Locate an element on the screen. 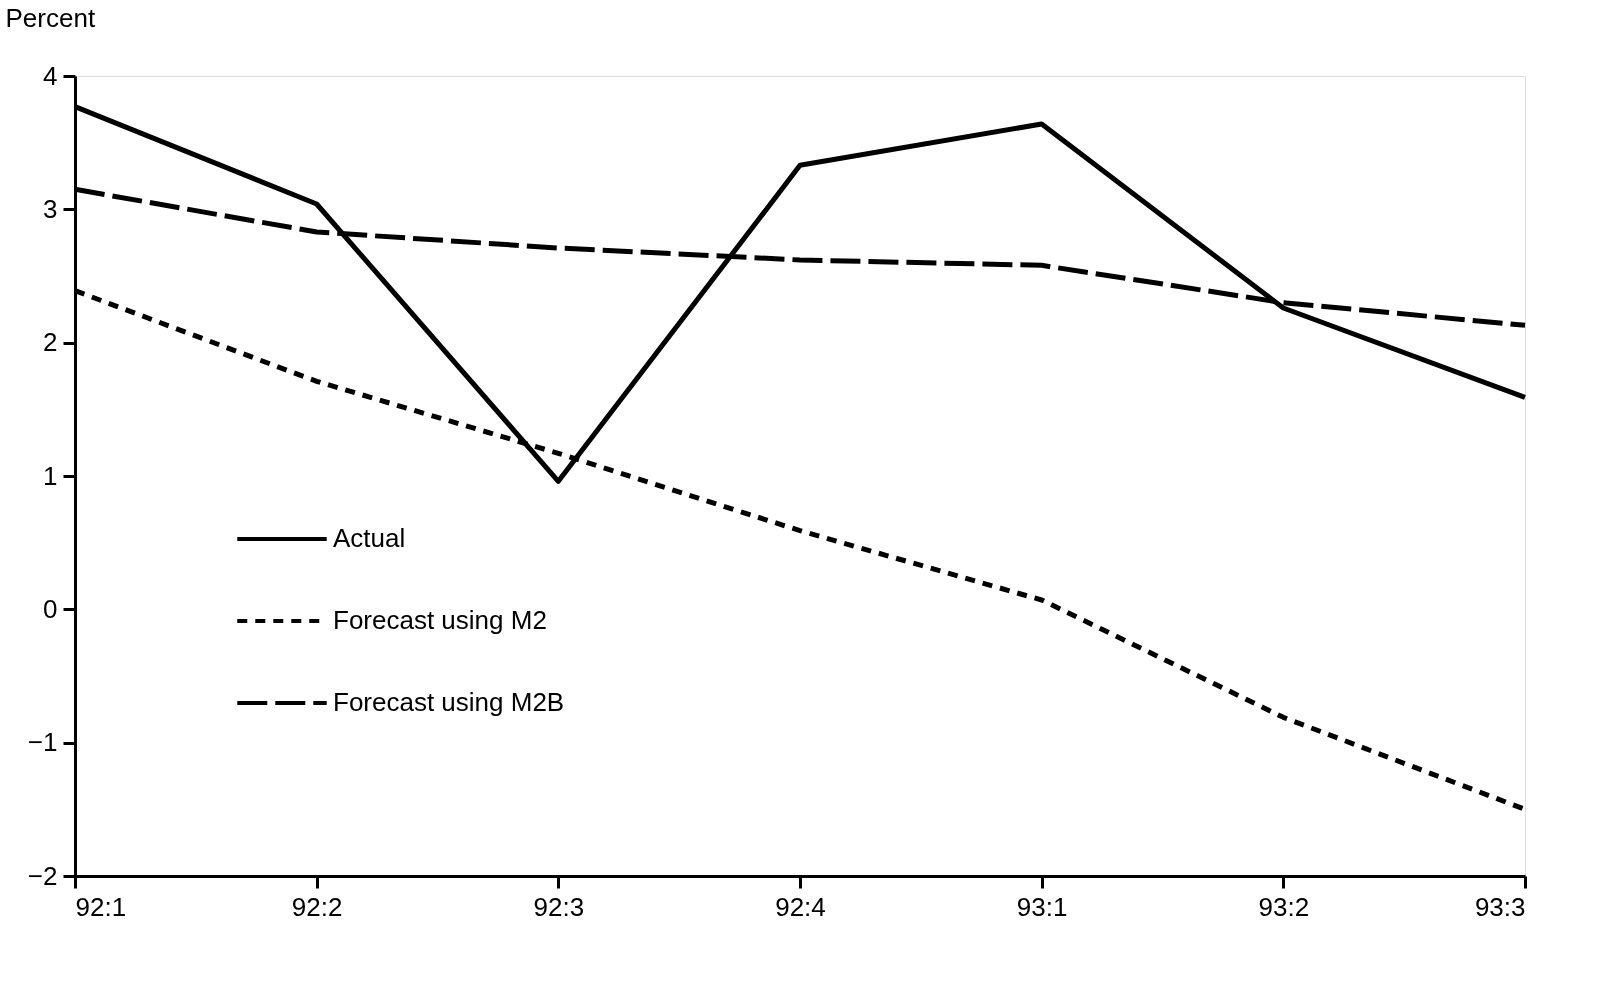 The height and width of the screenshot is (1006, 1612). y-tick-label: 0 is located at coordinates (50, 608).